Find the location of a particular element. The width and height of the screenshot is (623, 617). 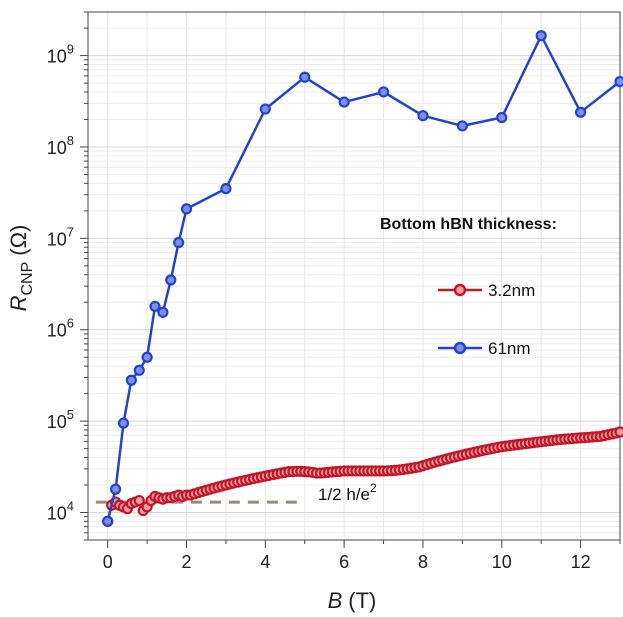

legend-title: Bottom hBN thickness: is located at coordinates (468, 224).